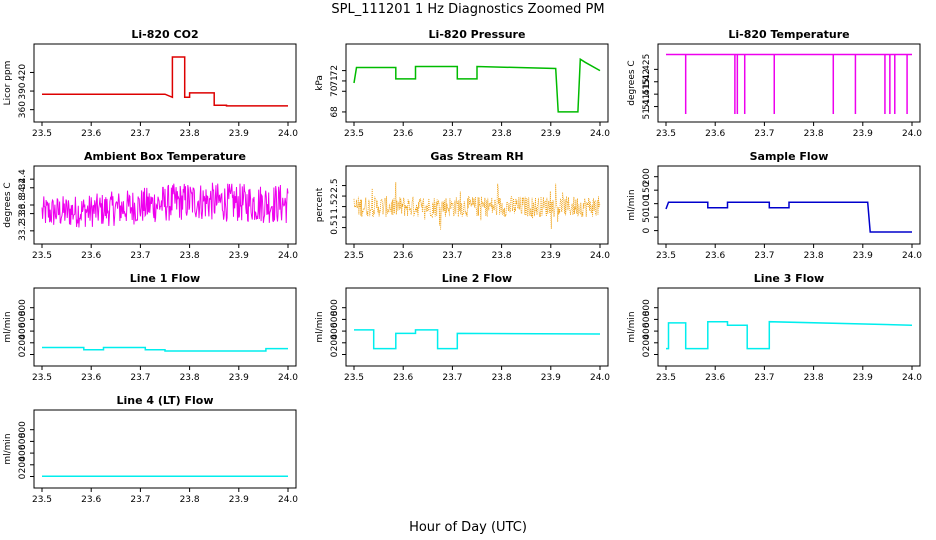 Image resolution: width=936 pixels, height=540 pixels. What do you see at coordinates (335, 112) in the screenshot?
I see `y-tick-label: 68` at bounding box center [335, 112].